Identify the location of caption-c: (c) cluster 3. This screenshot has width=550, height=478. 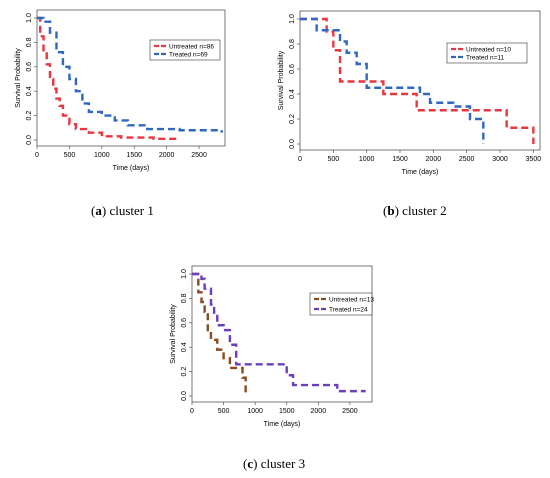
(274, 463).